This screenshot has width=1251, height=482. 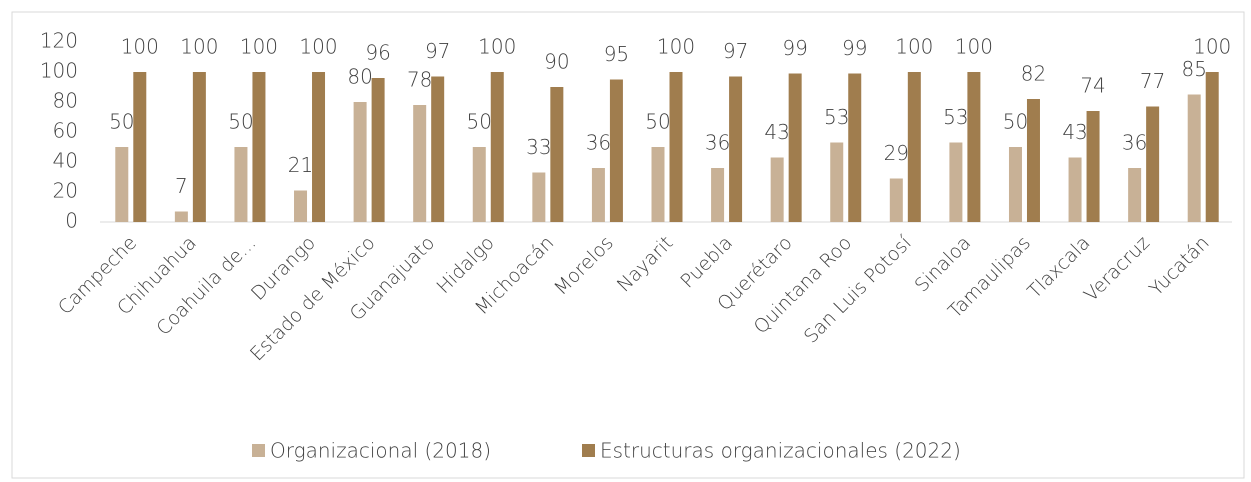 I want to click on data-label: 77, so click(x=1152, y=81).